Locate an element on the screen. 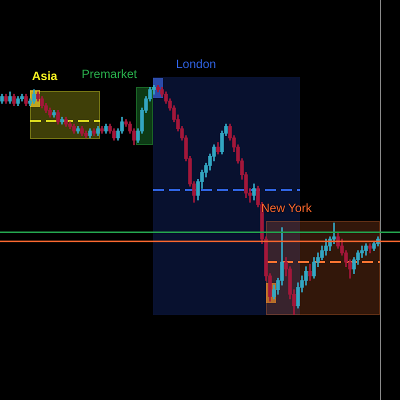 Image resolution: width=400 pixels, height=400 pixels. text: Asia is located at coordinates (45, 75).